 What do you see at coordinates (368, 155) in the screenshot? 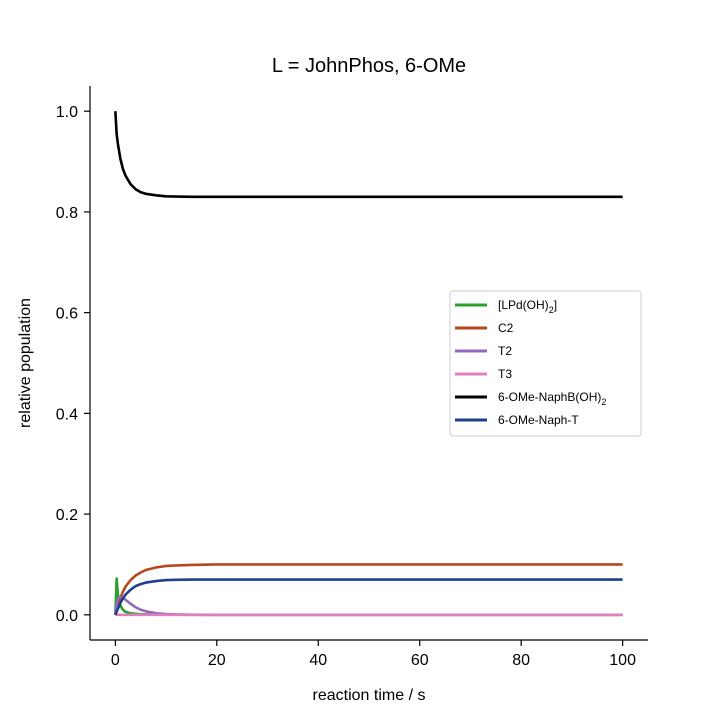
I see `series-line-6-ome-naphb-oh` at bounding box center [368, 155].